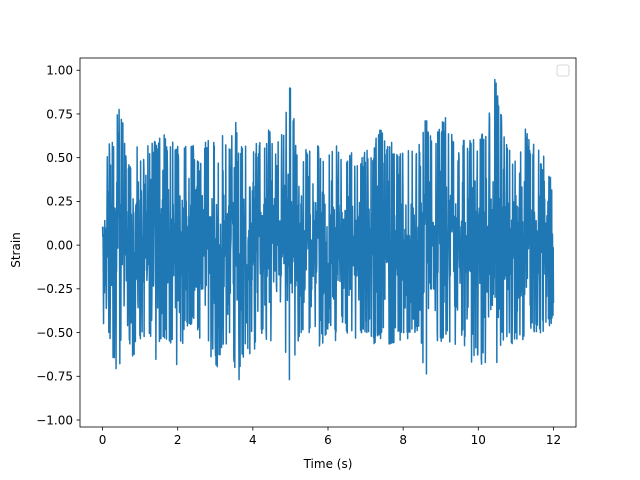 The height and width of the screenshot is (480, 640). I want to click on y-tick-label: −0.75, so click(54, 377).